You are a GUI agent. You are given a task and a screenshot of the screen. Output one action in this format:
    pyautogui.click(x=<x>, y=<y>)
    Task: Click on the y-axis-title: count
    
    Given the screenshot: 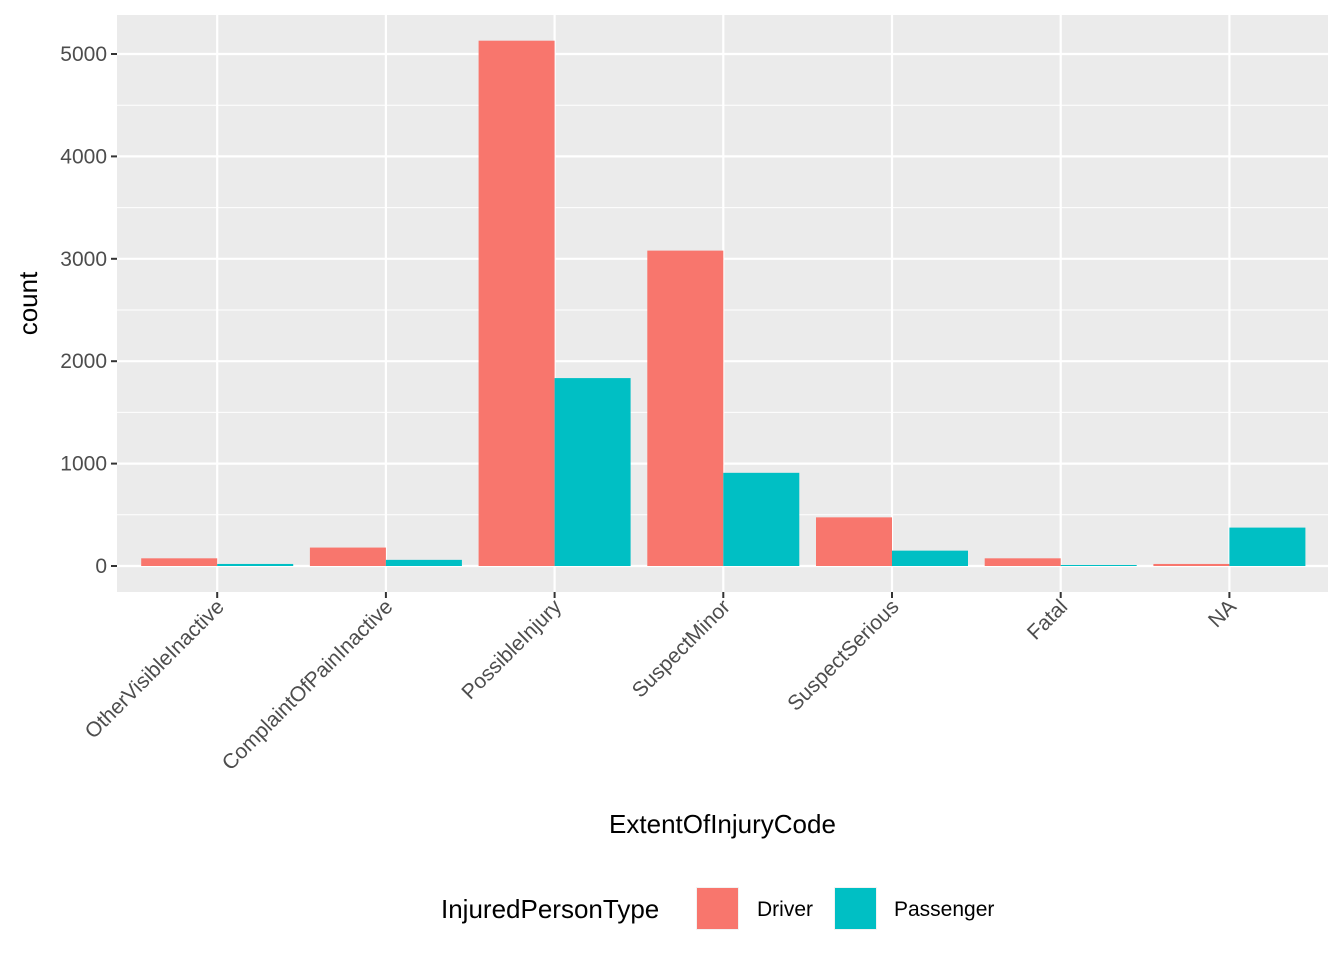 What is the action you would take?
    pyautogui.click(x=28, y=303)
    